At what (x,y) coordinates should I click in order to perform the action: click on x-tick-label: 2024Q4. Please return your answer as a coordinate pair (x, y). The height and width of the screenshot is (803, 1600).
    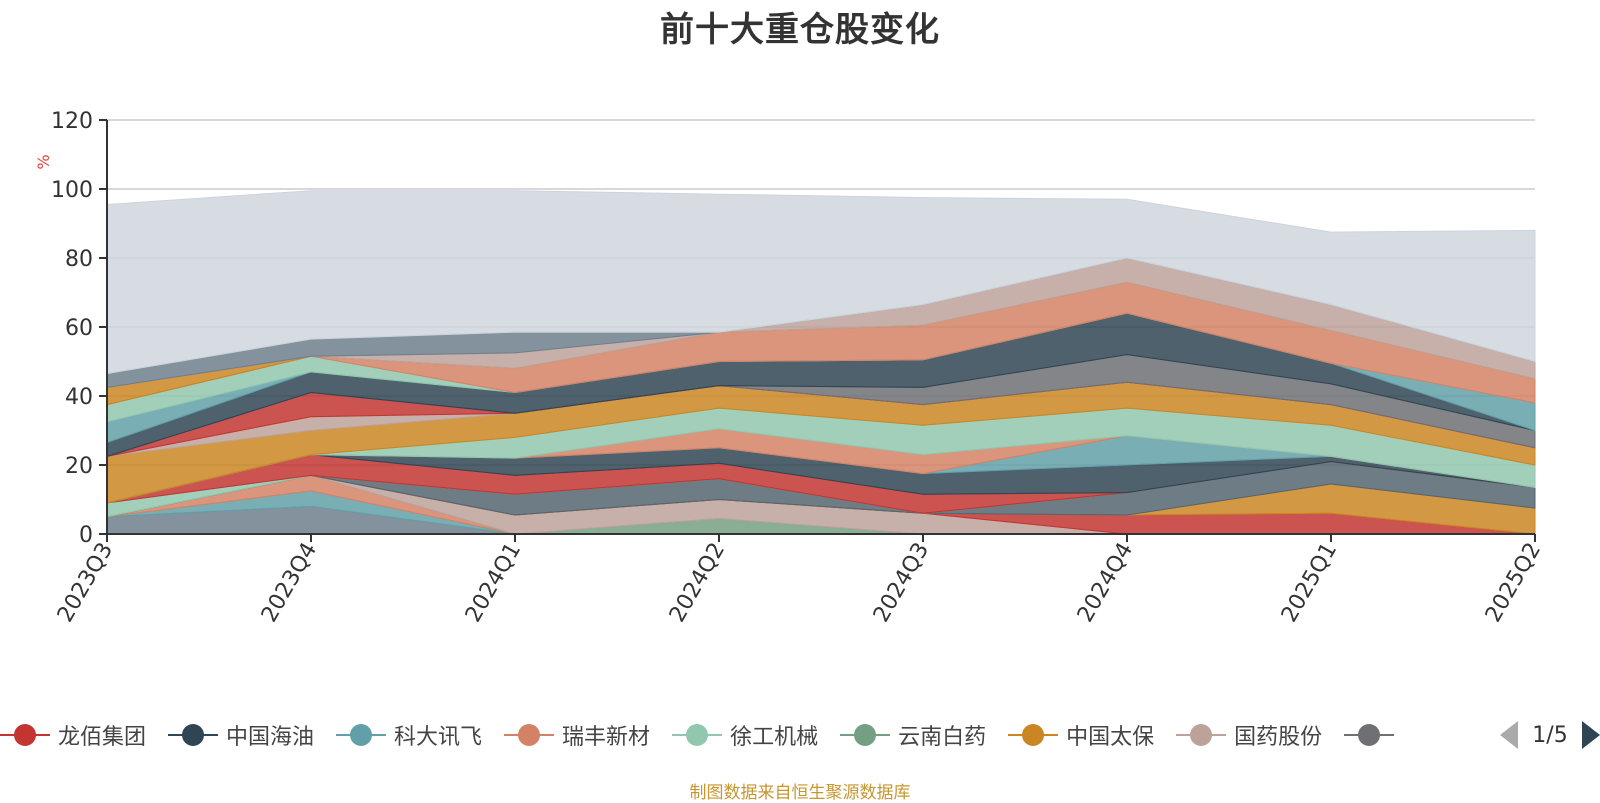
    Looking at the image, I should click on (1105, 583).